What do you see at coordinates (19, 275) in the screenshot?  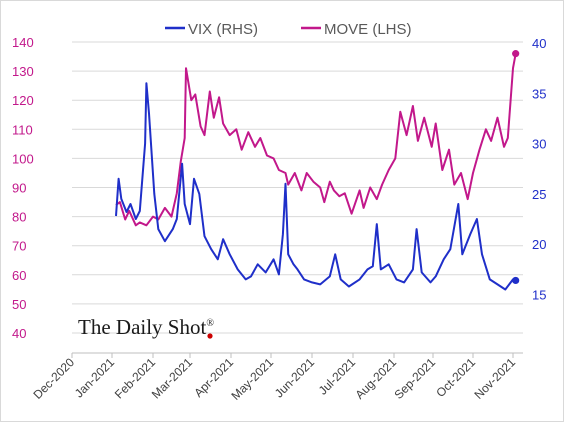 I see `left-axis-tick-label: 60` at bounding box center [19, 275].